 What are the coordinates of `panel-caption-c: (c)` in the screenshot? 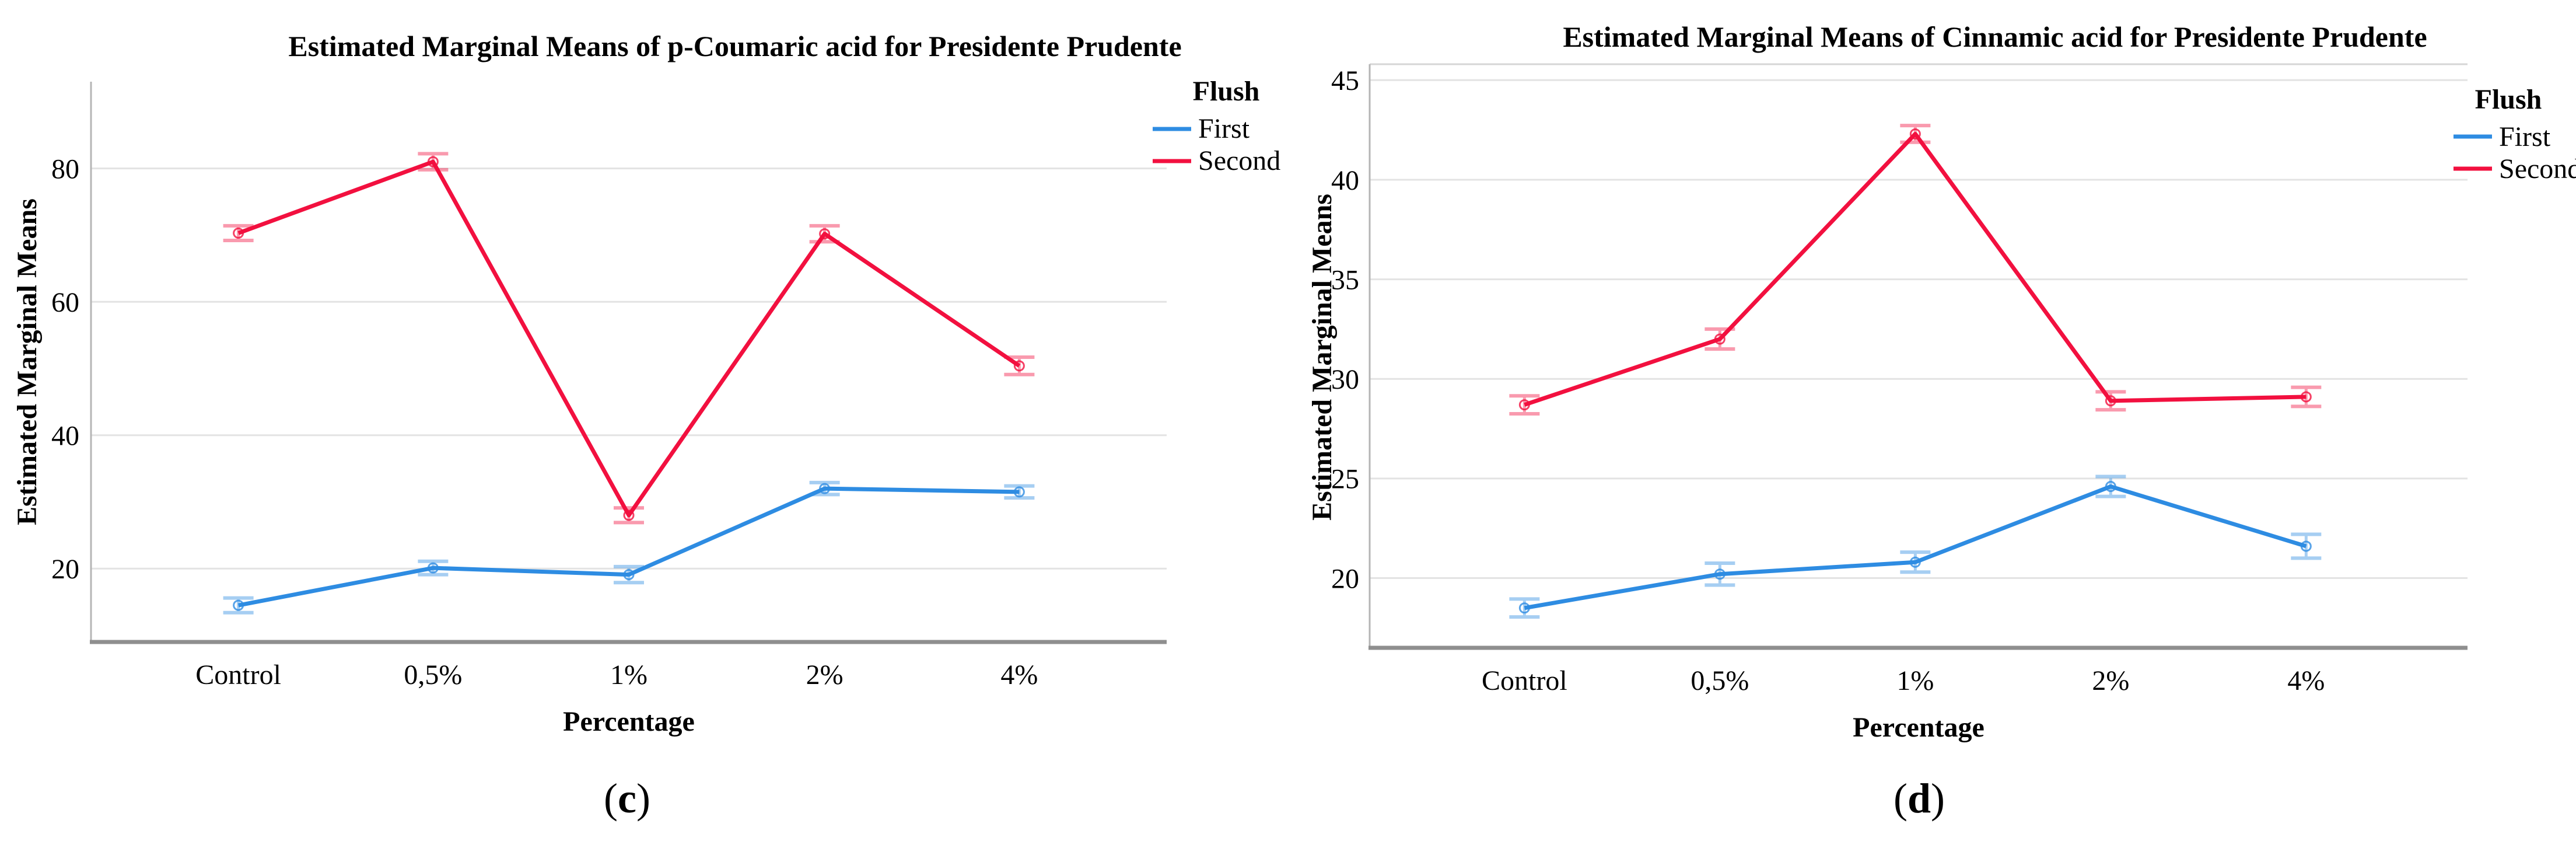 It's located at (627, 798).